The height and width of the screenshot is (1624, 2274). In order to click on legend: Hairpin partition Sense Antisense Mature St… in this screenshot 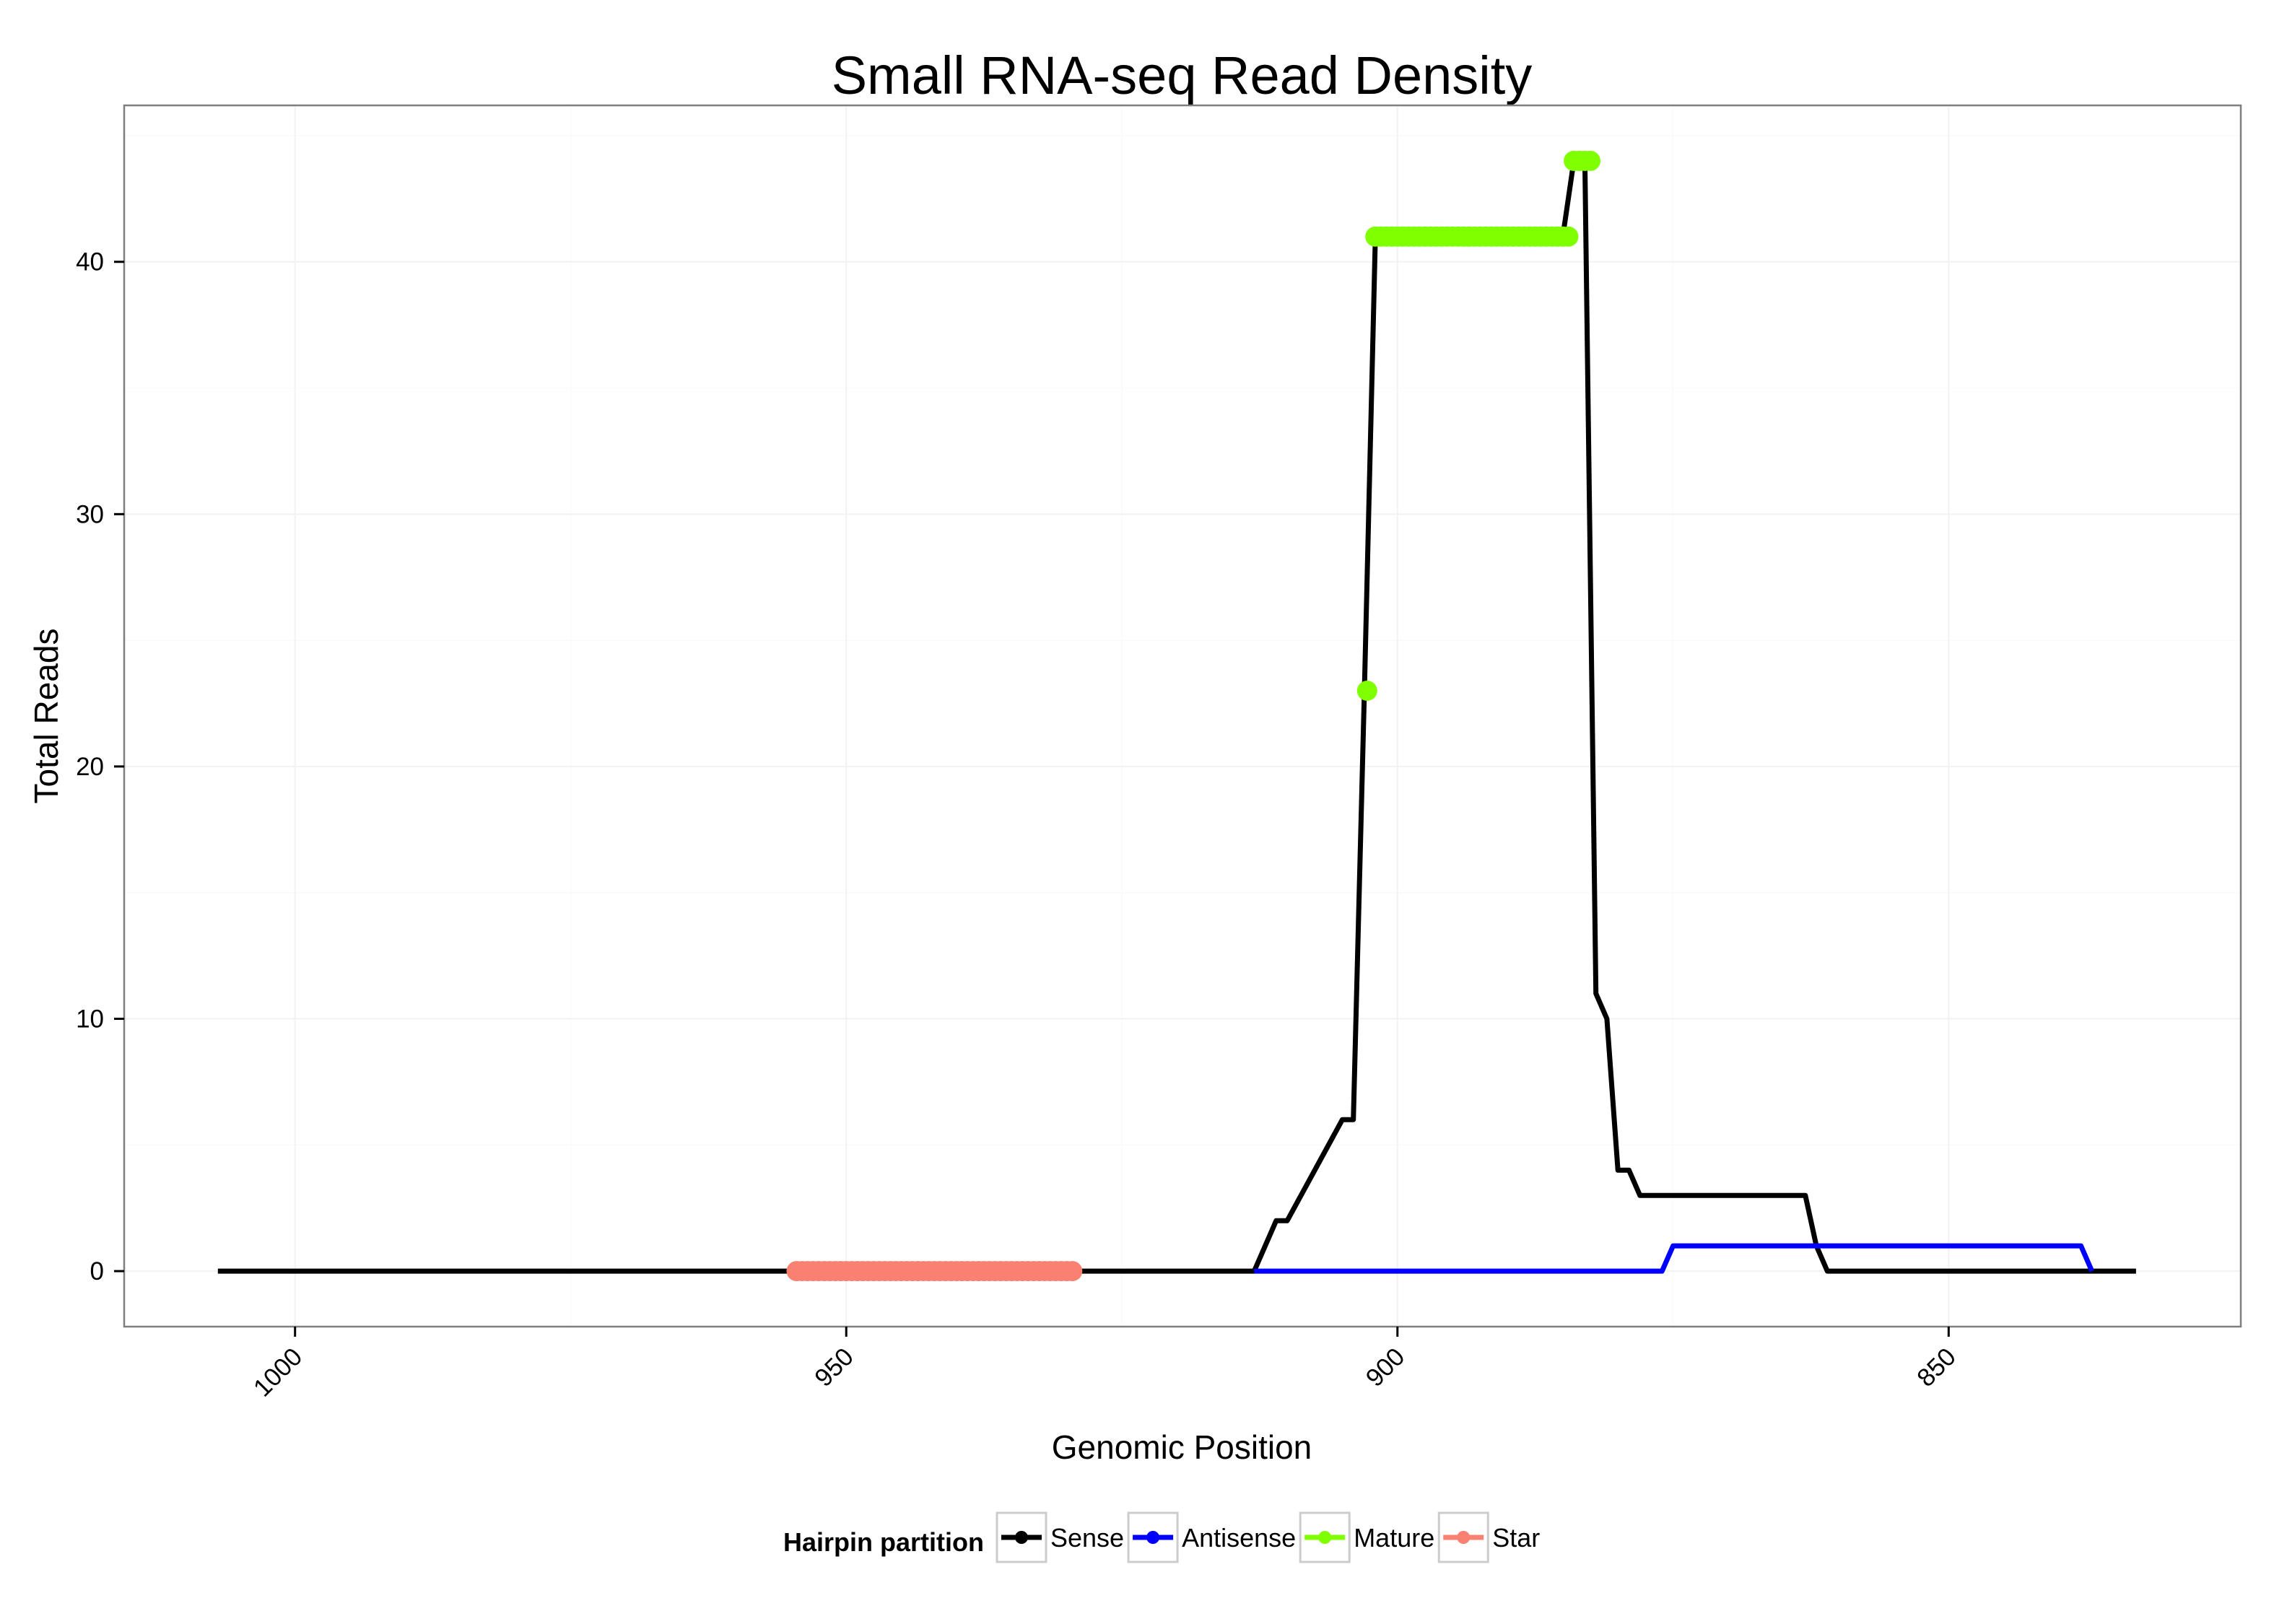, I will do `click(1161, 1537)`.